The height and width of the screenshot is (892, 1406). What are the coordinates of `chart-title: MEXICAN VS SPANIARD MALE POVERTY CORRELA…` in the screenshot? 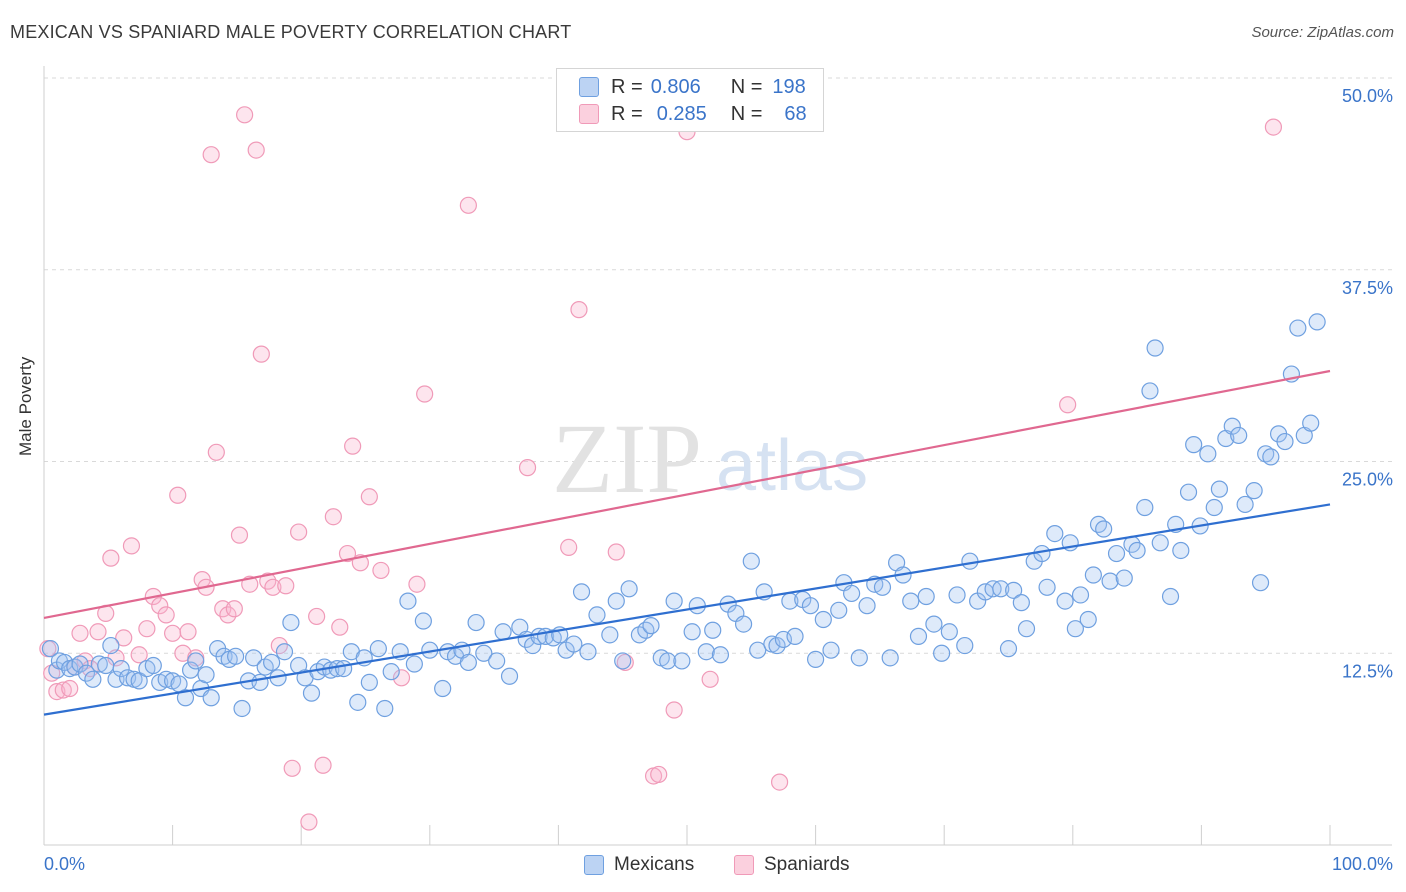 It's located at (291, 32).